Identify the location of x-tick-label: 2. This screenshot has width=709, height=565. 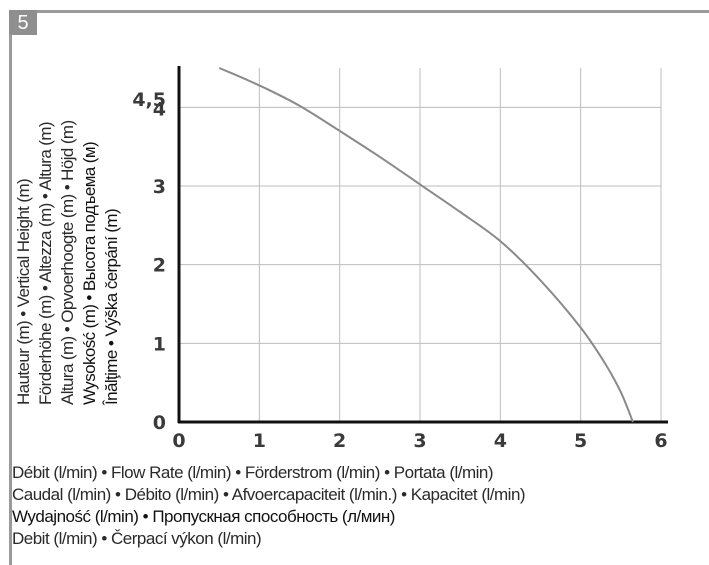
(339, 441).